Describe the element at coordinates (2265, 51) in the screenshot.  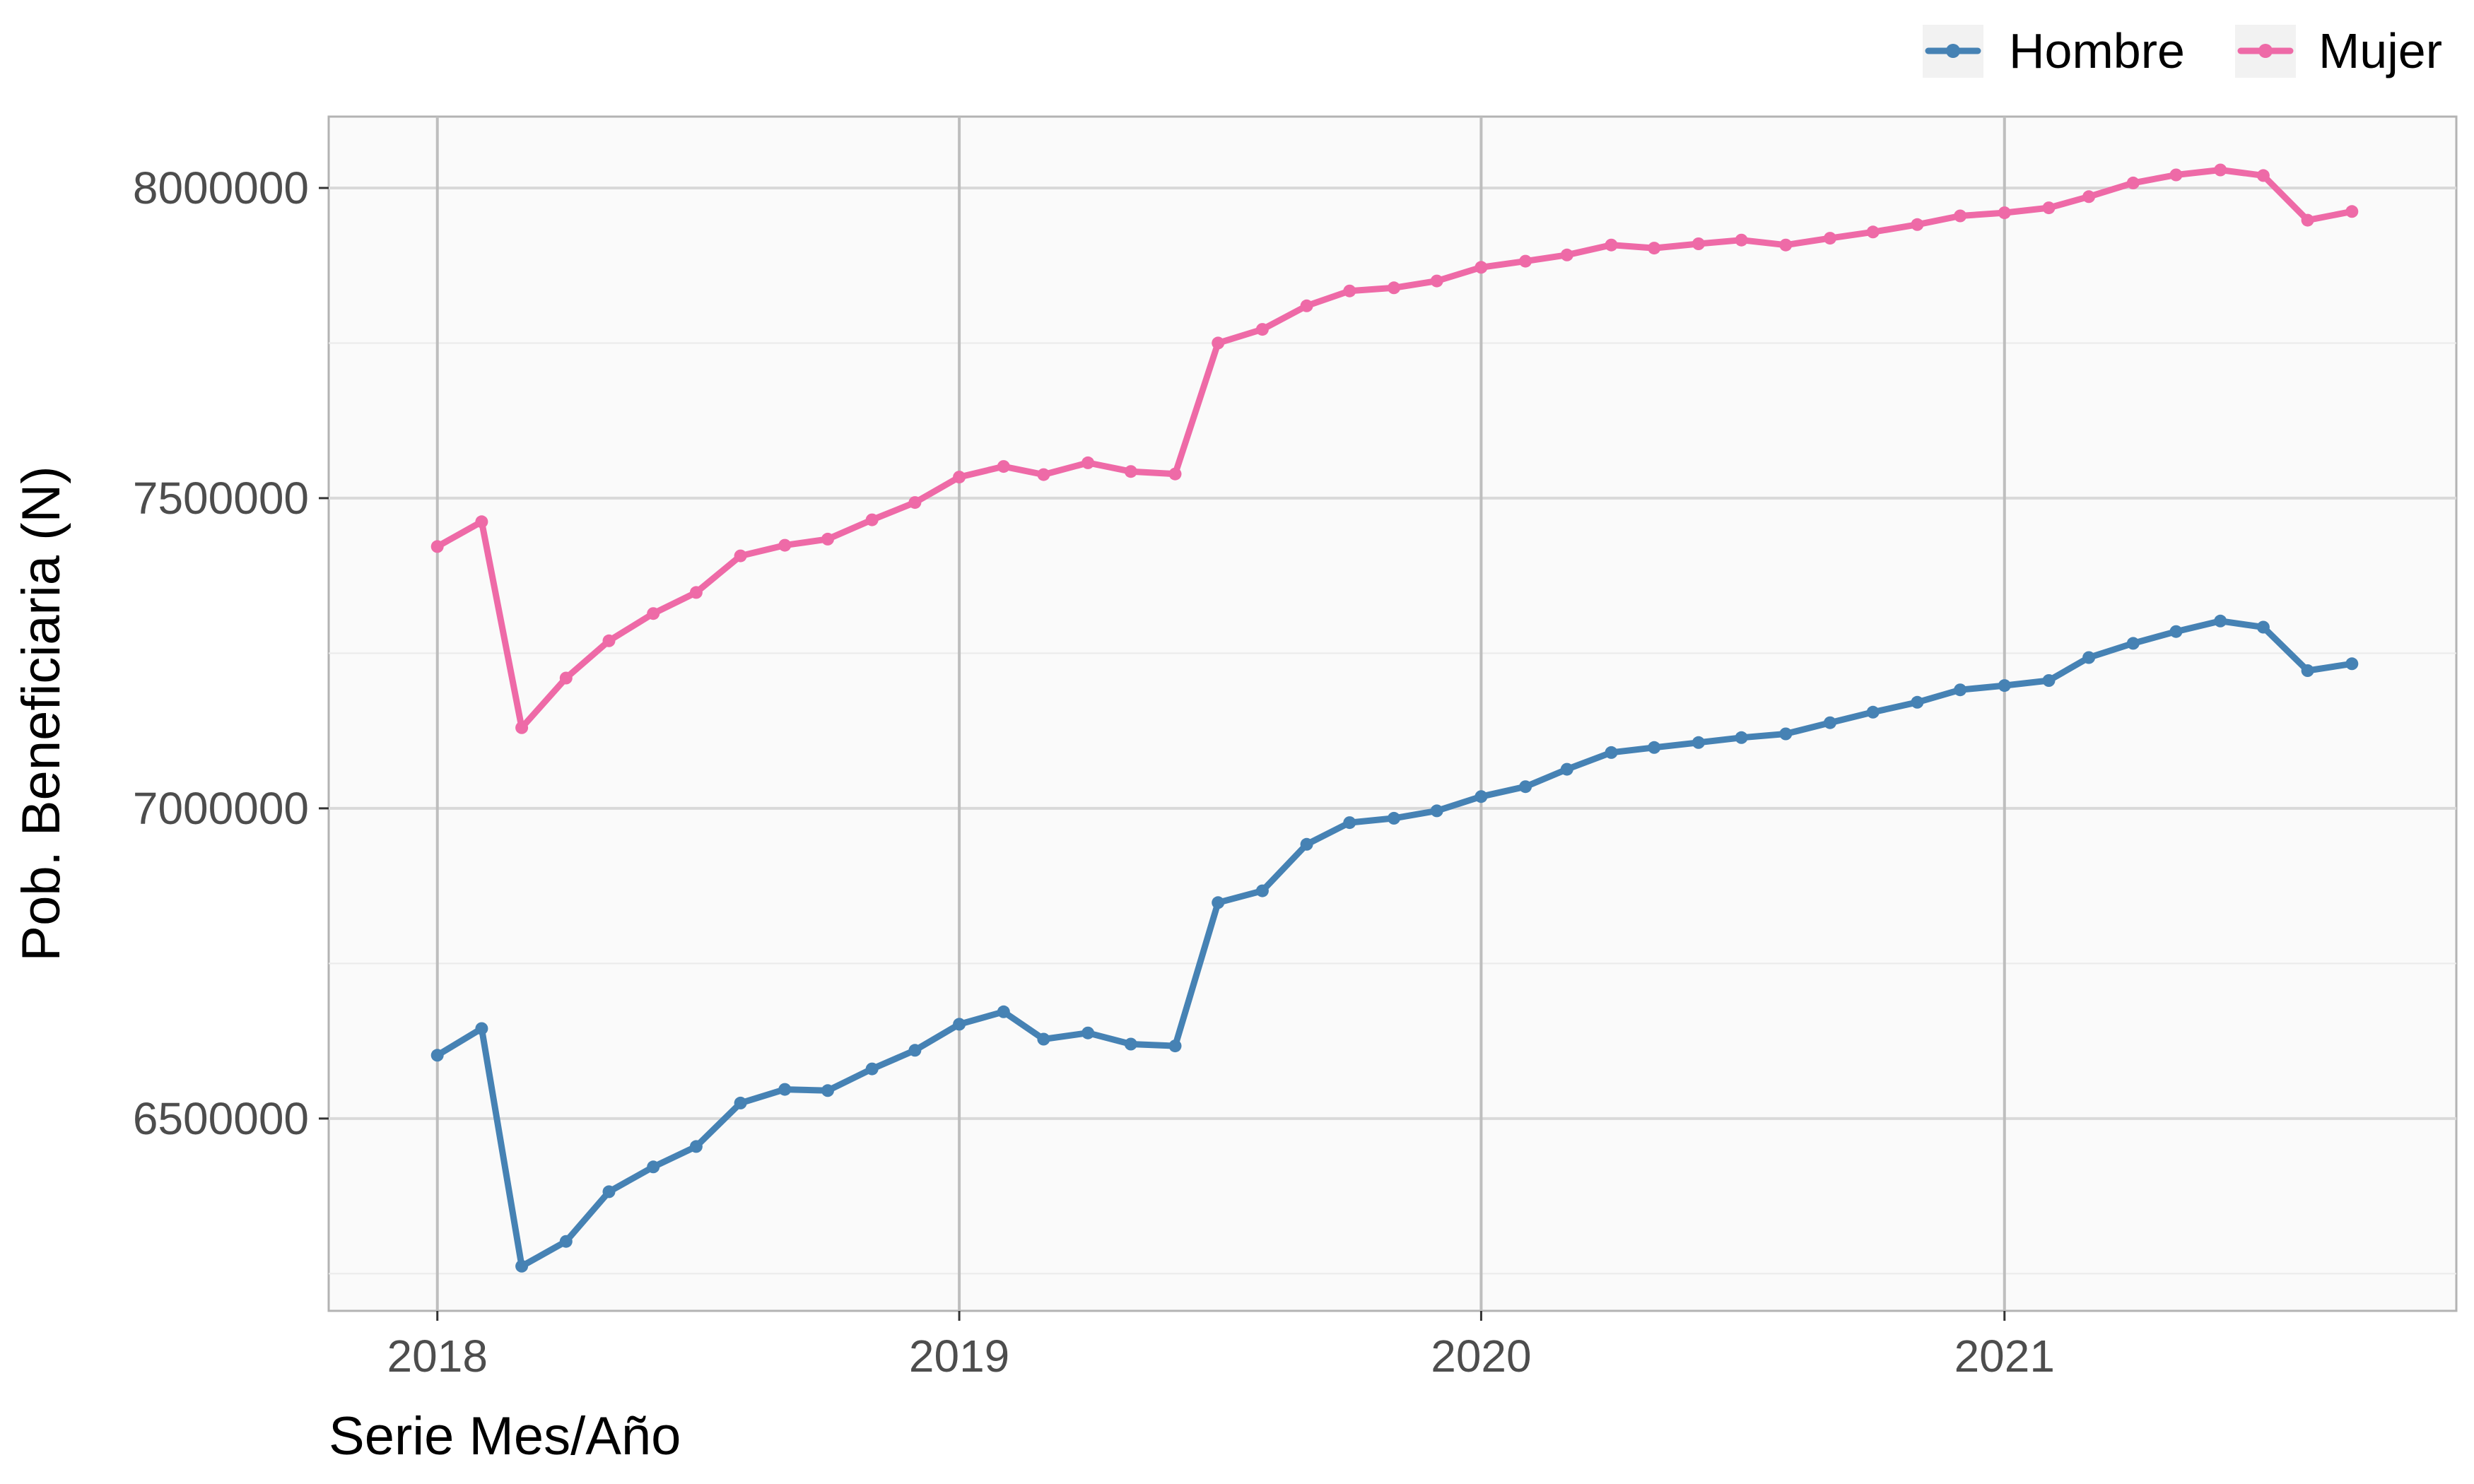
I see `legend-point-mujer` at that location.